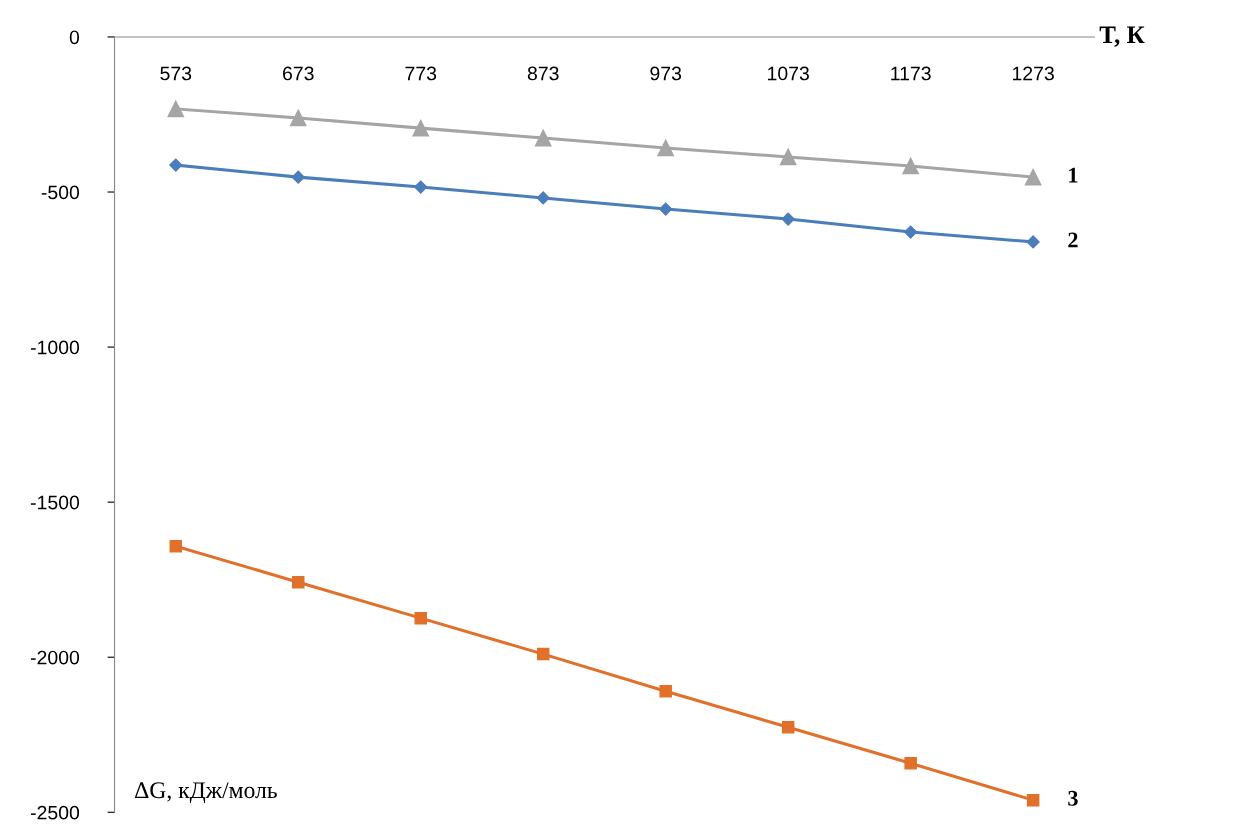  What do you see at coordinates (60, 192) in the screenshot?
I see `y-tick-label: -500` at bounding box center [60, 192].